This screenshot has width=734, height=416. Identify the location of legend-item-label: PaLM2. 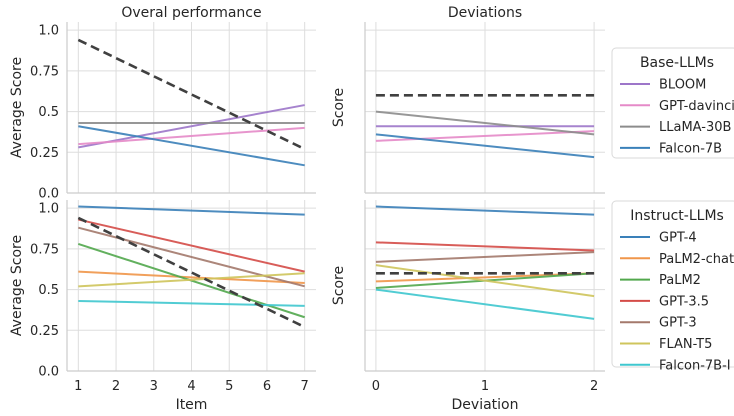
(680, 280).